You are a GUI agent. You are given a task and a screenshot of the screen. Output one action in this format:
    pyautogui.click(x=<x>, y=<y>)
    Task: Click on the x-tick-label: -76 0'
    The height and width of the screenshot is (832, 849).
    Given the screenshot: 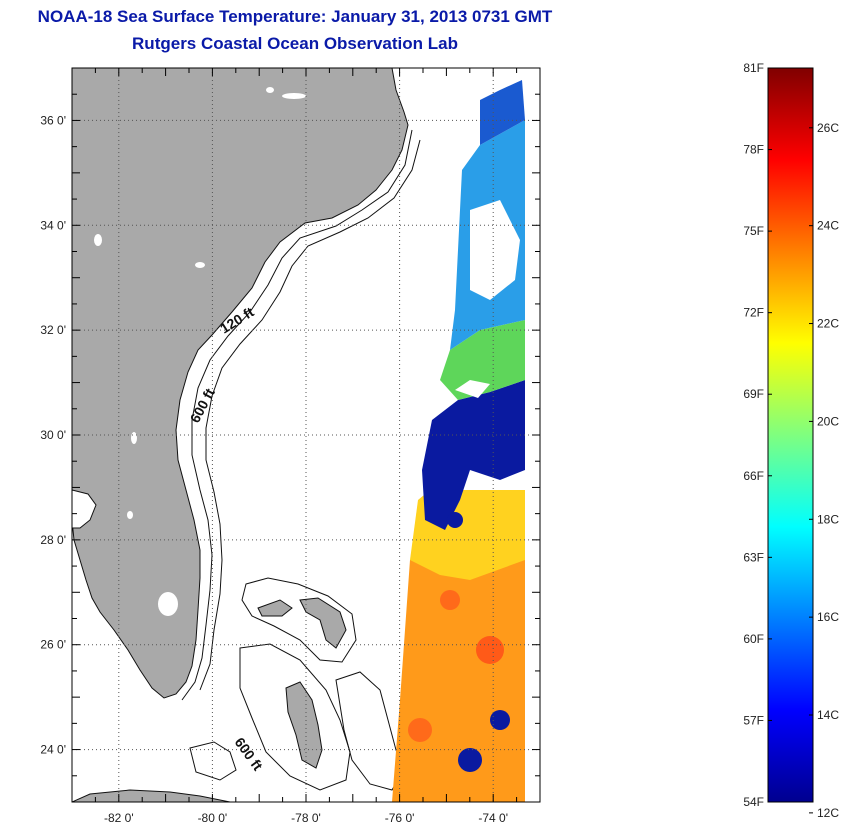 What is the action you would take?
    pyautogui.click(x=400, y=818)
    